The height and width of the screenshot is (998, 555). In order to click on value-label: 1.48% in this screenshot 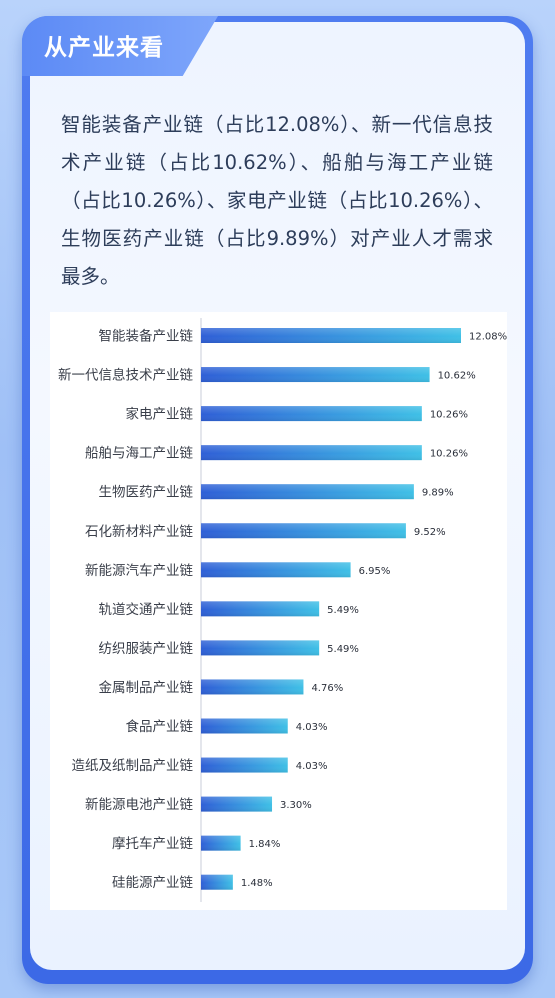, I will do `click(257, 883)`.